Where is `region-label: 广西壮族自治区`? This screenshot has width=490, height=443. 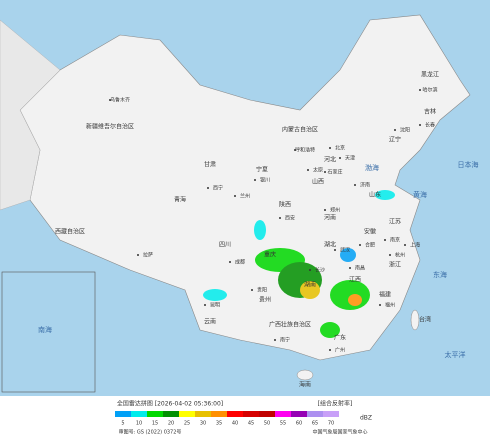
region-label: 广西壮族自治区 is located at coordinates (290, 325).